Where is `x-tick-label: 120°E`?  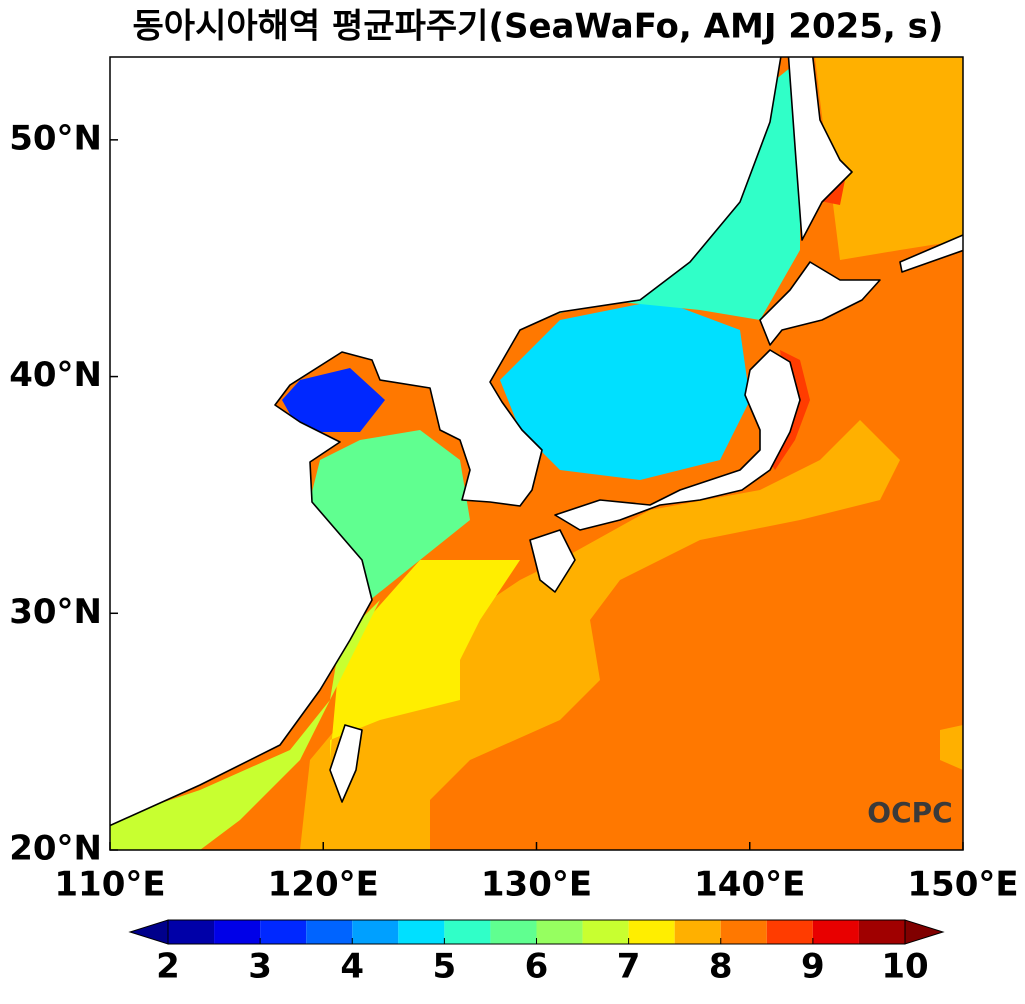
x-tick-label: 120°E is located at coordinates (323, 885).